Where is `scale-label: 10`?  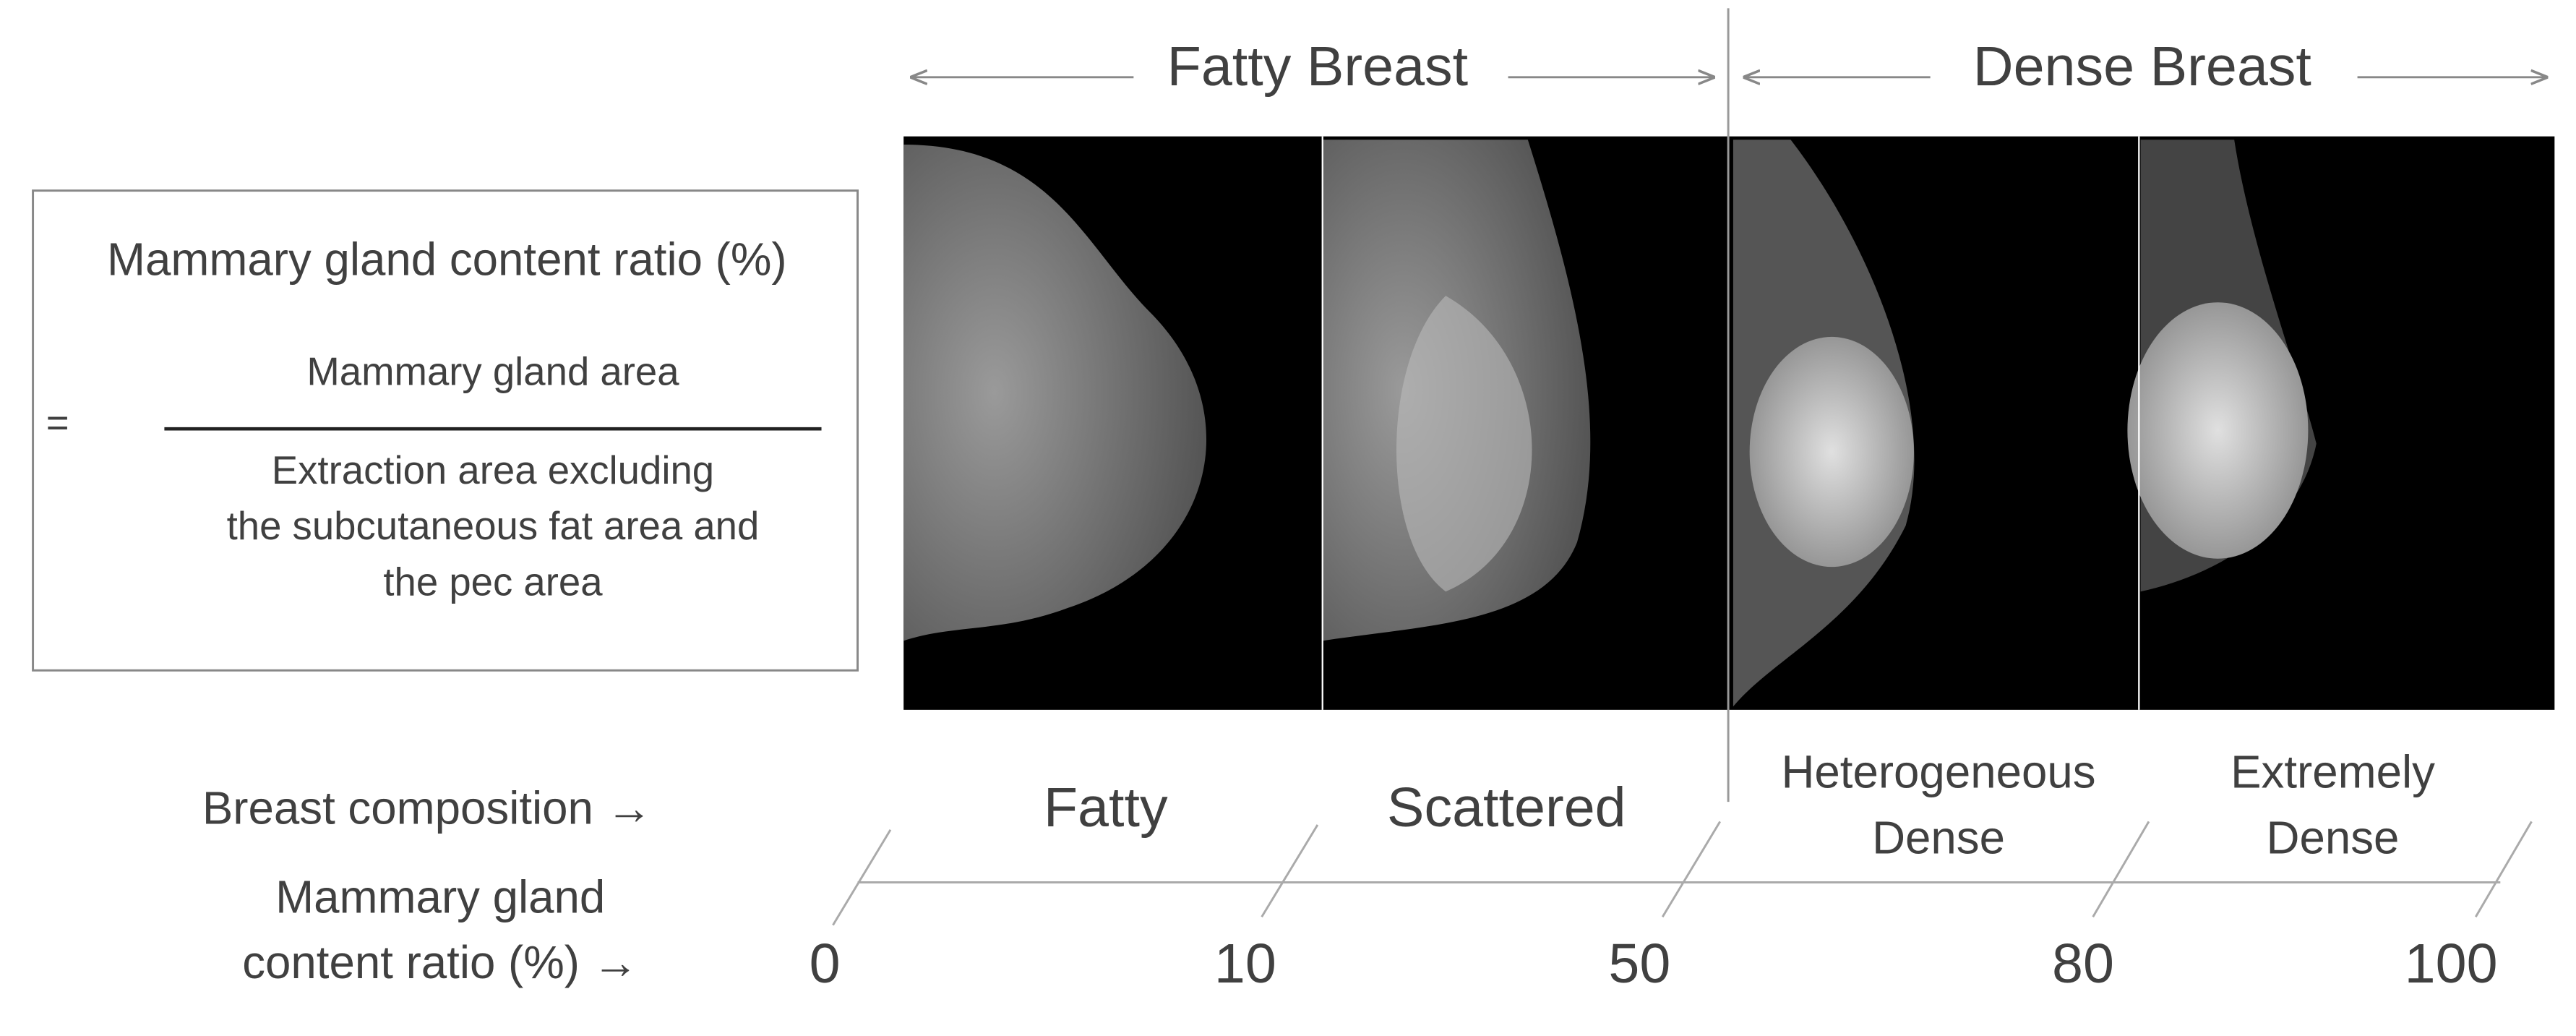 scale-label: 10 is located at coordinates (1245, 964).